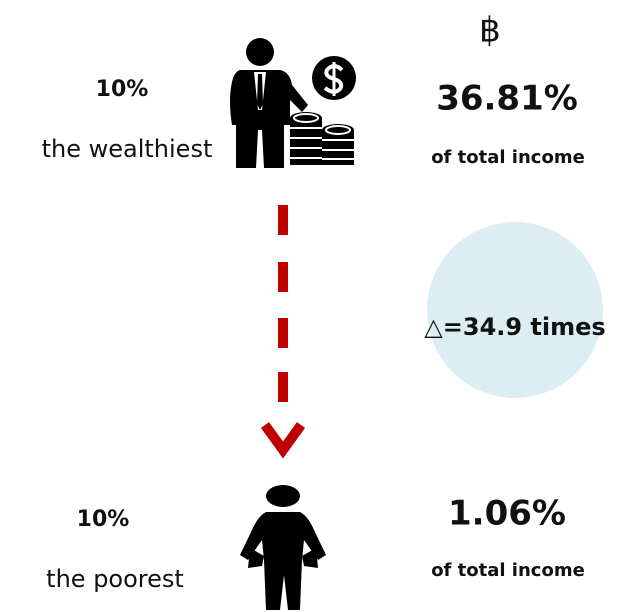 The height and width of the screenshot is (612, 633). I want to click on ratio-text: △=34.9 times, so click(514, 327).